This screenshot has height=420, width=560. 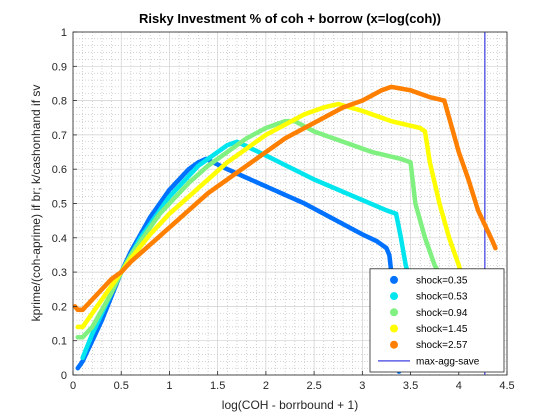 I want to click on x-tick-label: 4, so click(x=459, y=386).